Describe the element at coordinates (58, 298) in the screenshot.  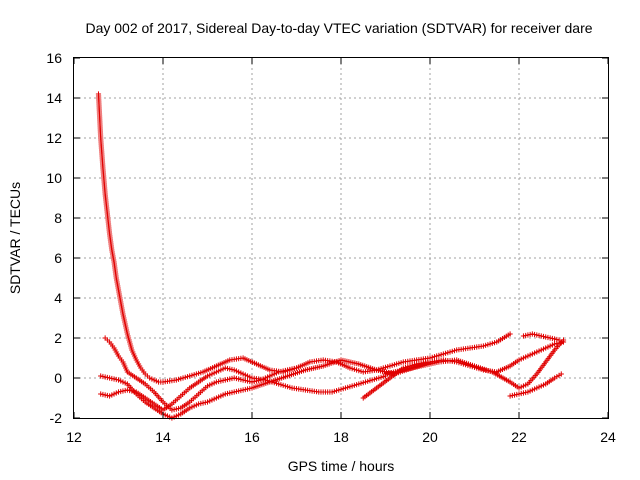
I see `y-tick-label: 4` at that location.